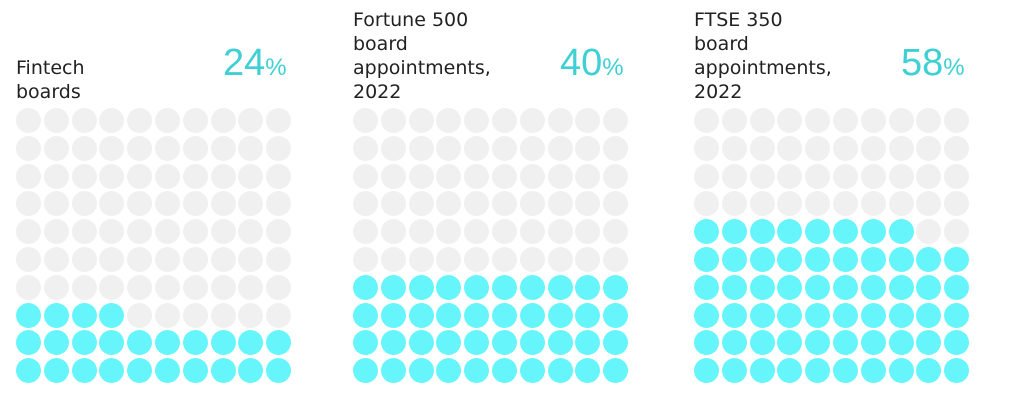  Describe the element at coordinates (933, 65) in the screenshot. I see `percentage-value: 58%` at that location.